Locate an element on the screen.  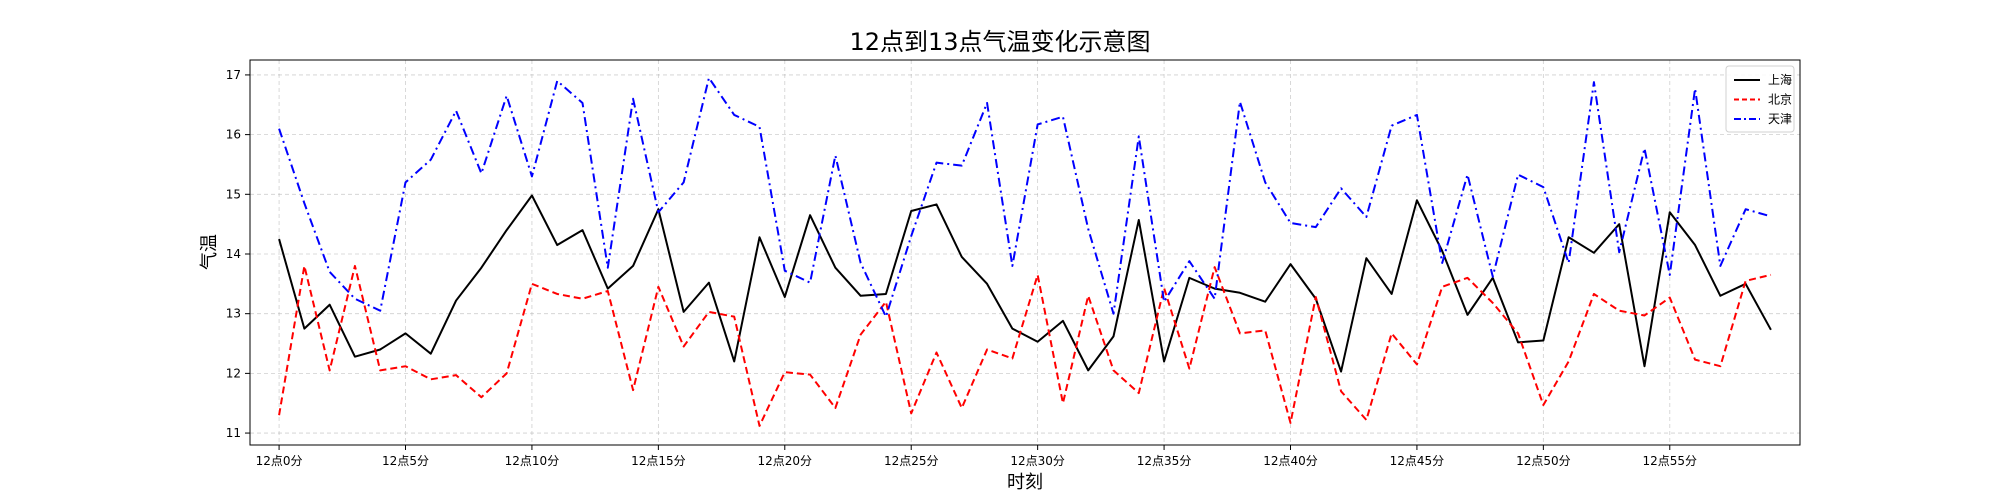
x-tick-label: 12点15分 is located at coordinates (658, 461).